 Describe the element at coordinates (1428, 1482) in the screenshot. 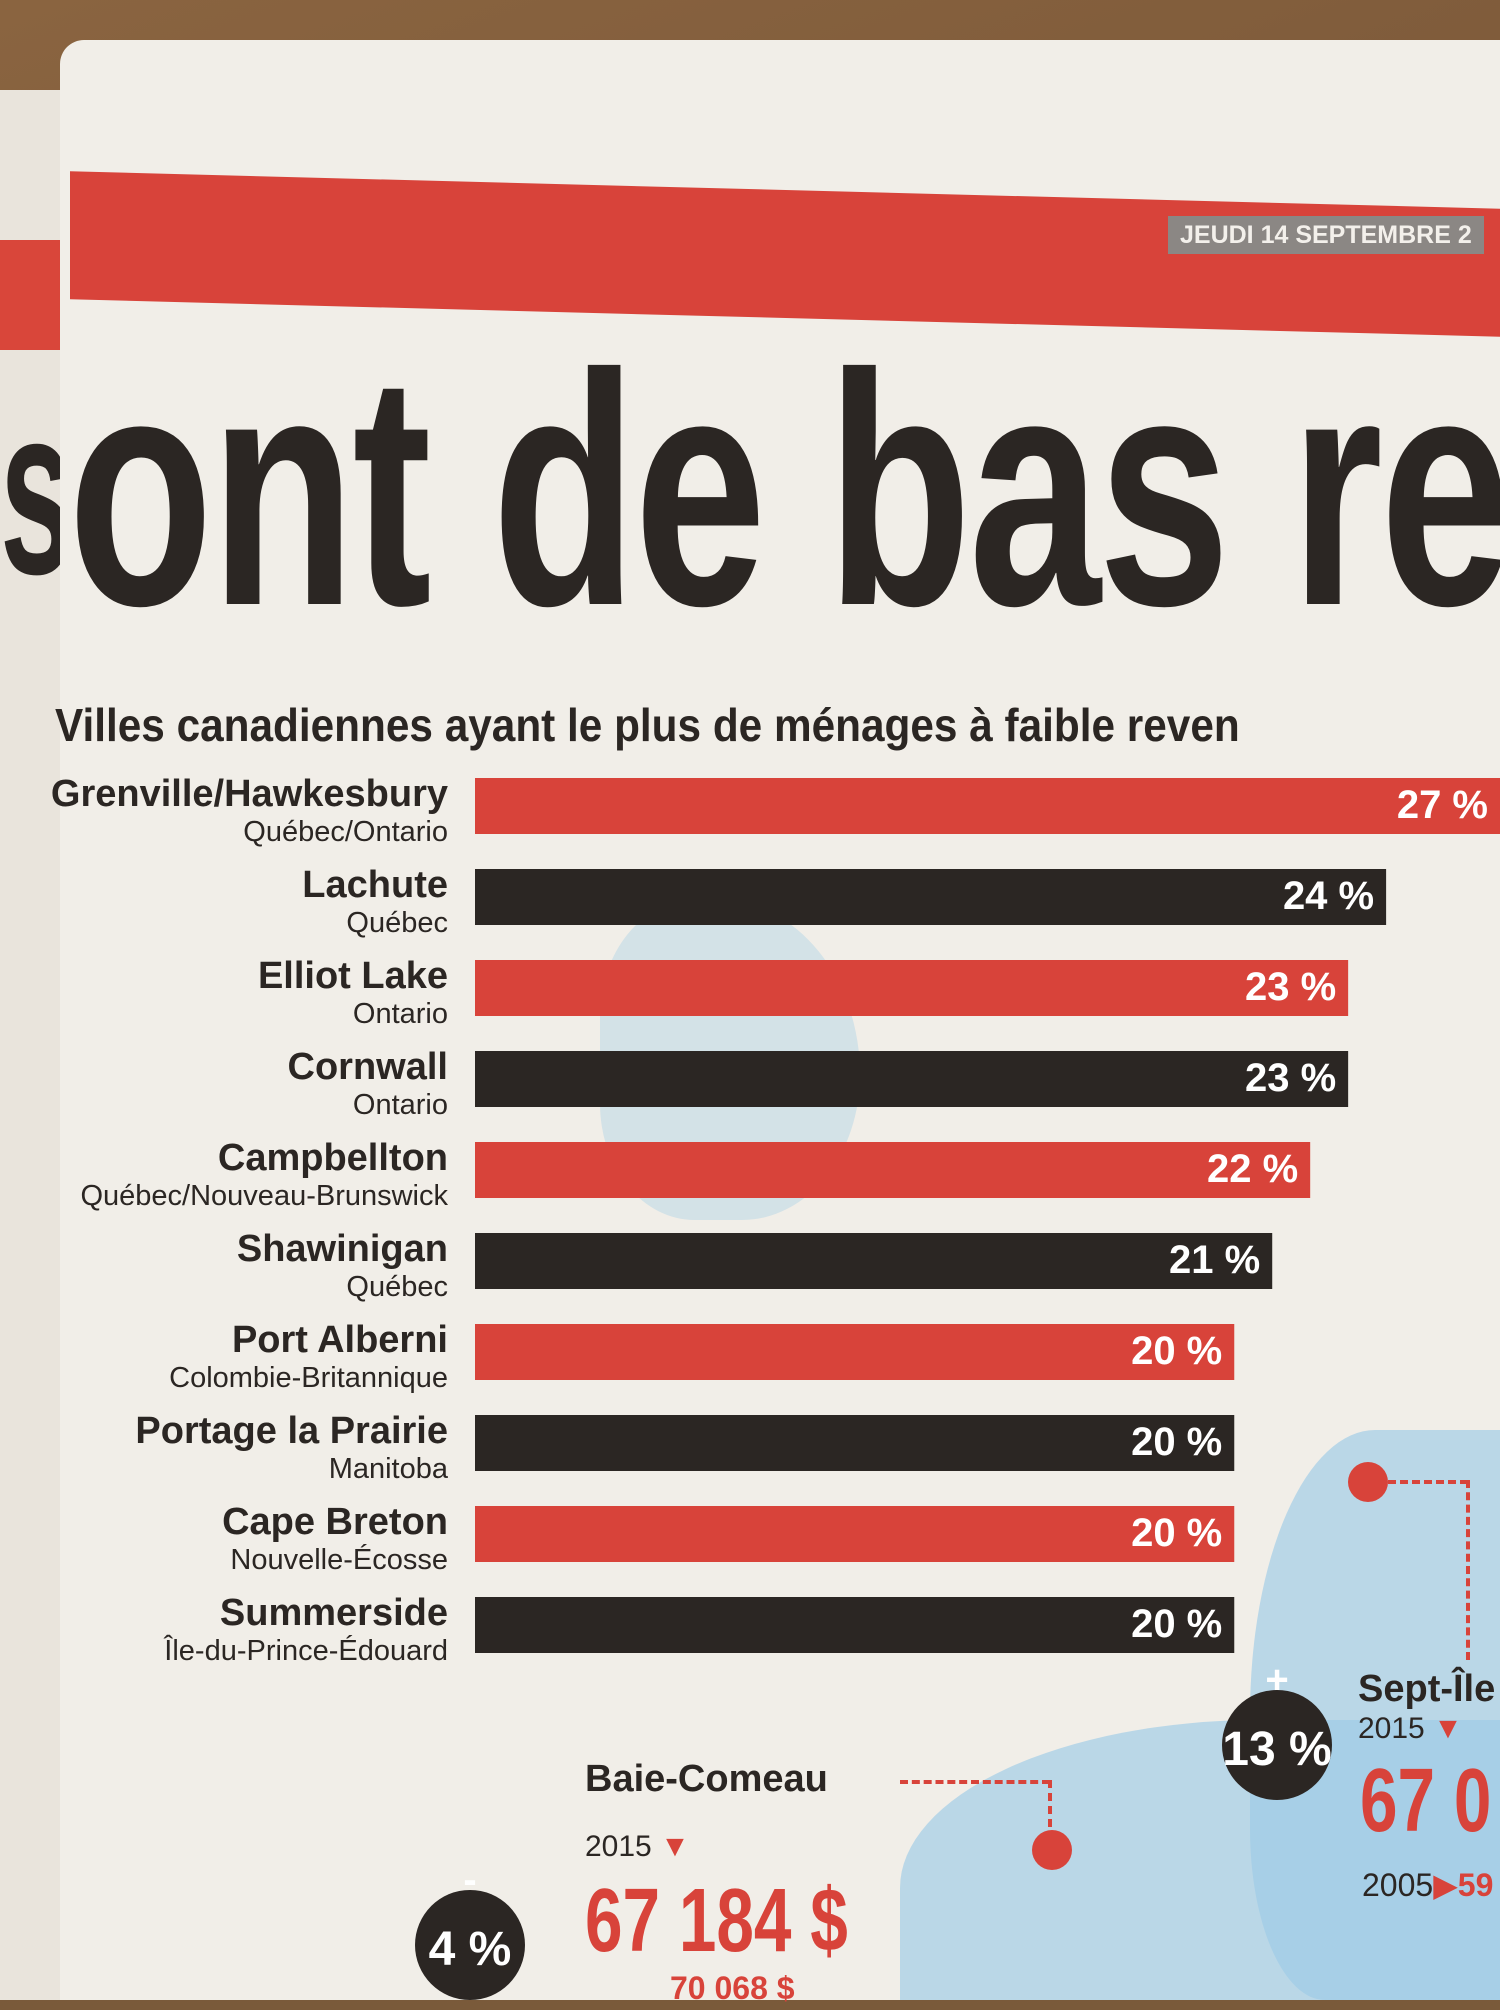

I see `sept-iles-leader-h` at that location.